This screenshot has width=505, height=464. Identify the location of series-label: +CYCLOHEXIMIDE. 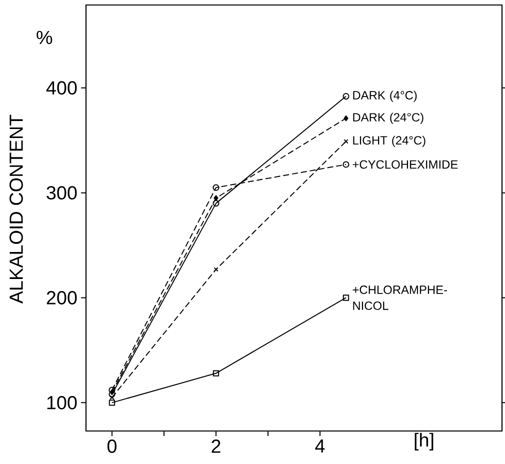
(405, 164).